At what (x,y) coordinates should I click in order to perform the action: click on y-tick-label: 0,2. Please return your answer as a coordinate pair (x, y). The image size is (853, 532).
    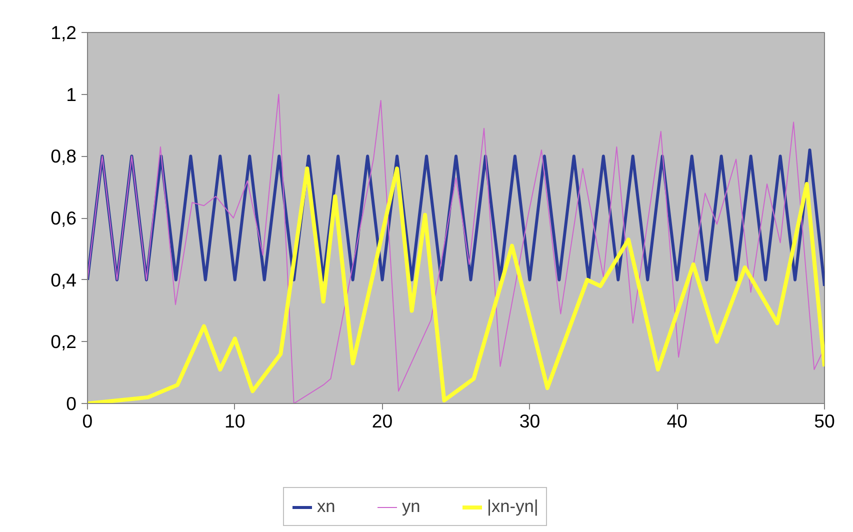
    Looking at the image, I should click on (63, 341).